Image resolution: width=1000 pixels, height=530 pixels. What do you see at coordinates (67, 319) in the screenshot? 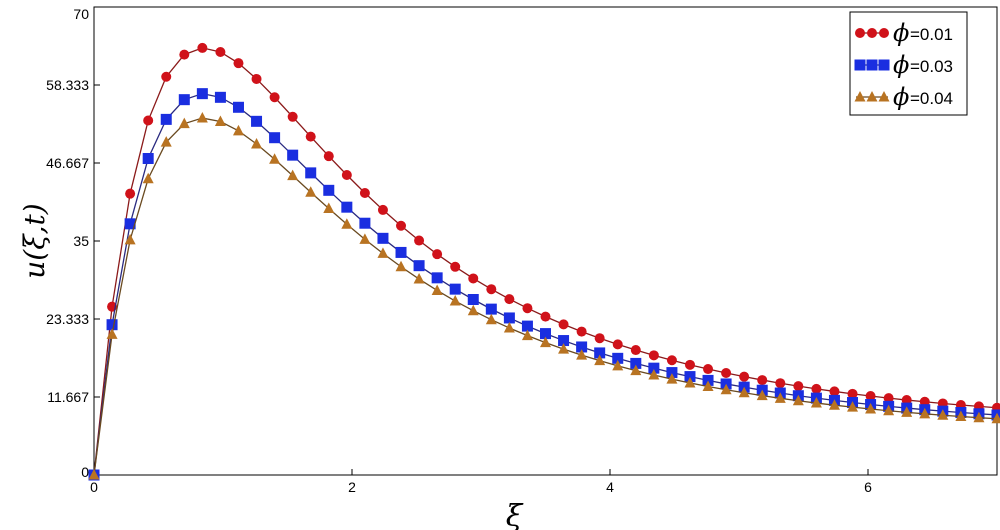
I see `y-tick-label: 23.333` at bounding box center [67, 319].